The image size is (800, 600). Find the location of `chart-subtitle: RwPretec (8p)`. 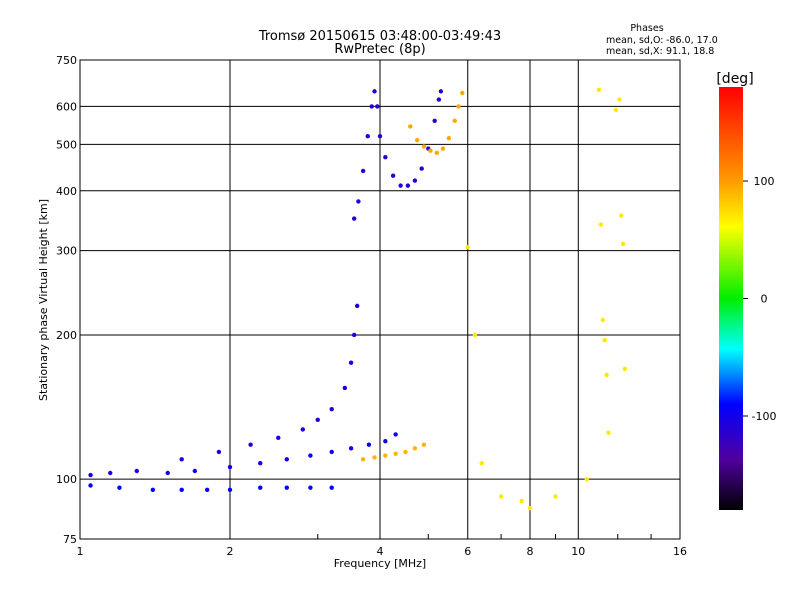

chart-subtitle: RwPretec (8p) is located at coordinates (379, 49).